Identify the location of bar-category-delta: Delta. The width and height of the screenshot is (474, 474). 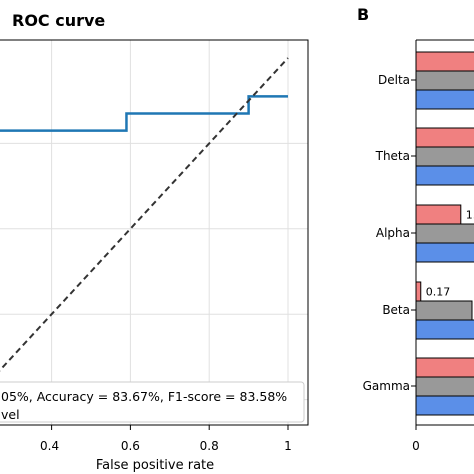
(394, 80).